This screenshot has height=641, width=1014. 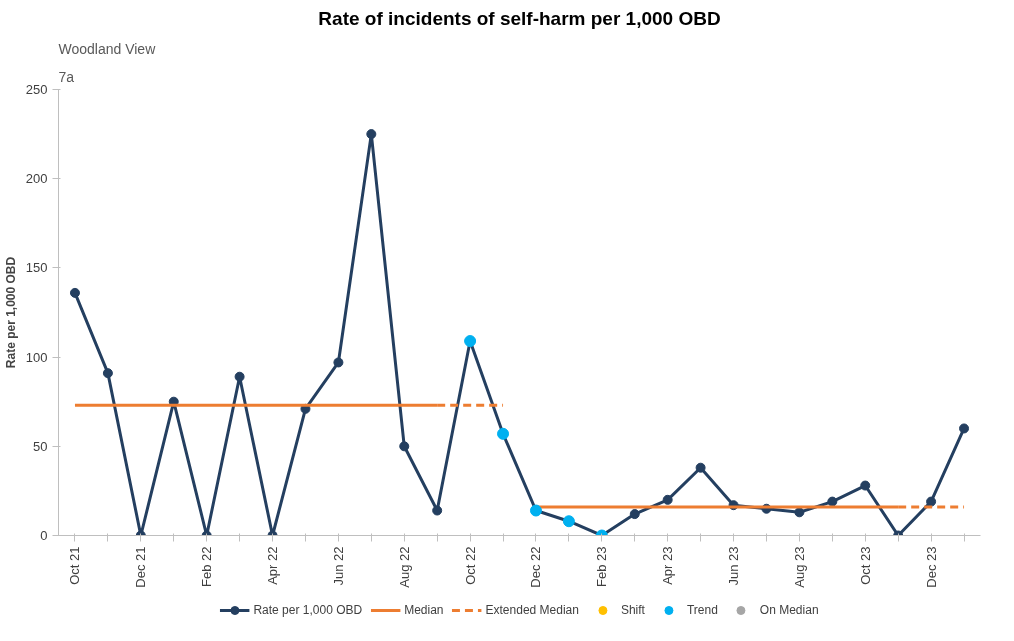 What do you see at coordinates (36, 179) in the screenshot?
I see `y-tick-label: 200` at bounding box center [36, 179].